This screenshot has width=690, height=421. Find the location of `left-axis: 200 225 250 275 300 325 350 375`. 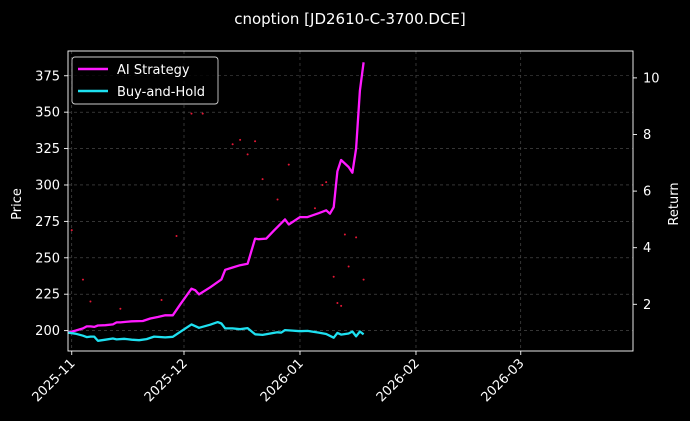

left-axis: 200 225 250 275 300 325 350 375 is located at coordinates (51, 204).